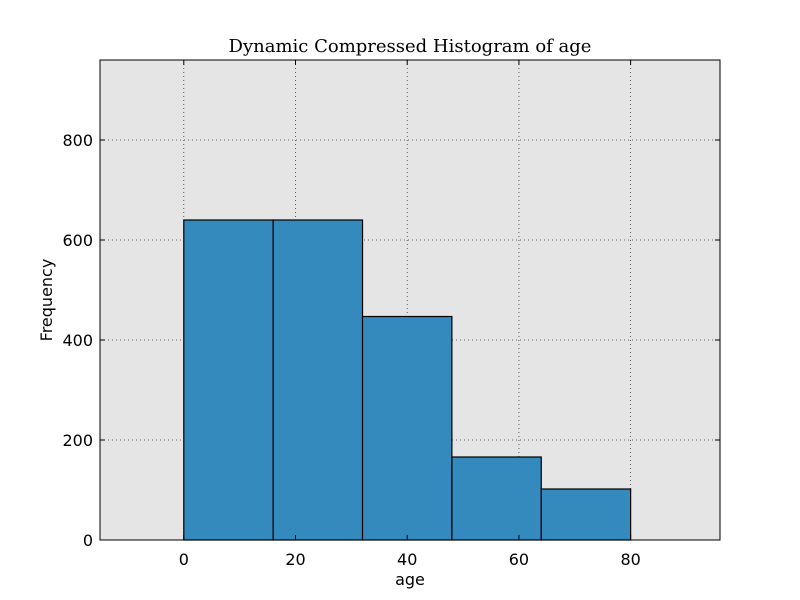  Describe the element at coordinates (77, 140) in the screenshot. I see `y-tick-label: 800` at that location.